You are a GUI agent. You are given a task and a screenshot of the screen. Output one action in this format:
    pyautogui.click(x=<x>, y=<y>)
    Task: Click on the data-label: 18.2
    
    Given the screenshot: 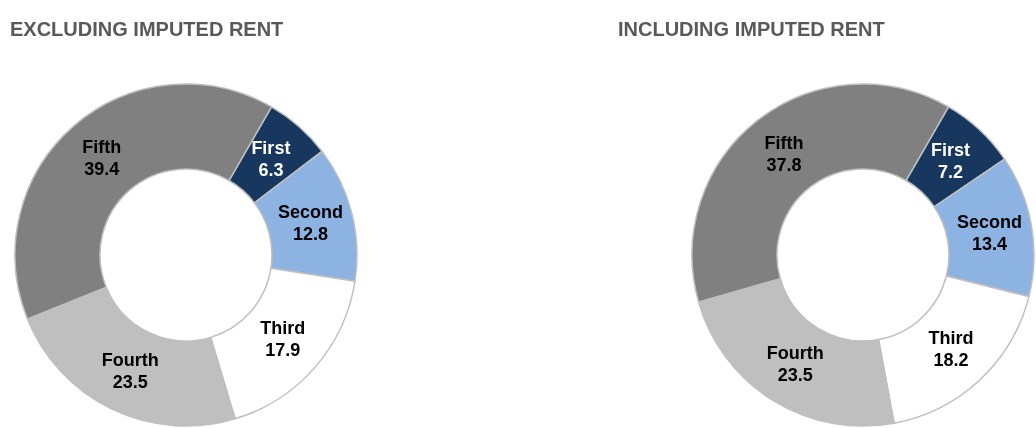 What is the action you would take?
    pyautogui.click(x=951, y=359)
    